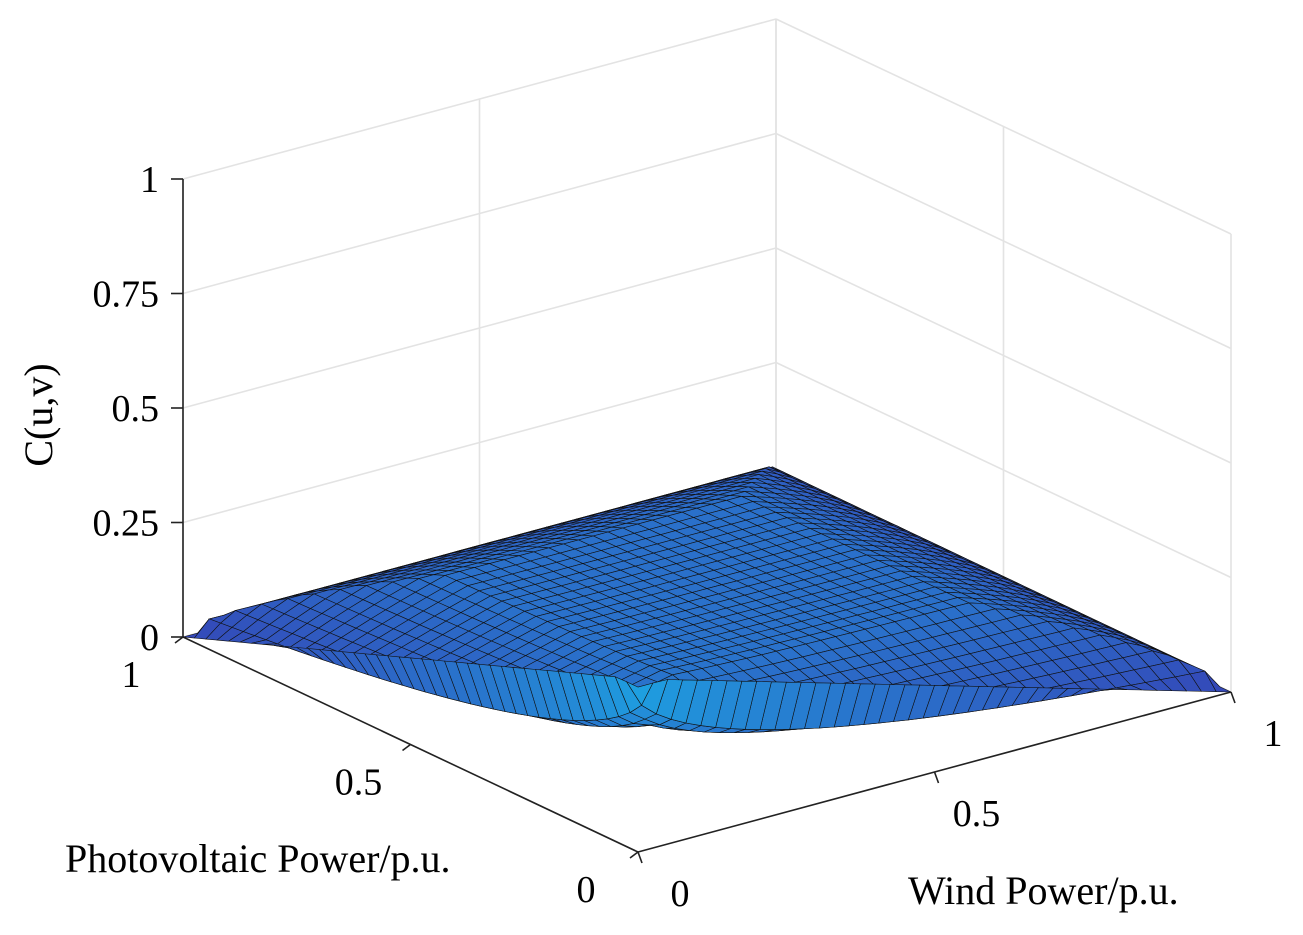 The height and width of the screenshot is (935, 1303). I want to click on z-tick-label: 0.25, so click(126, 524).